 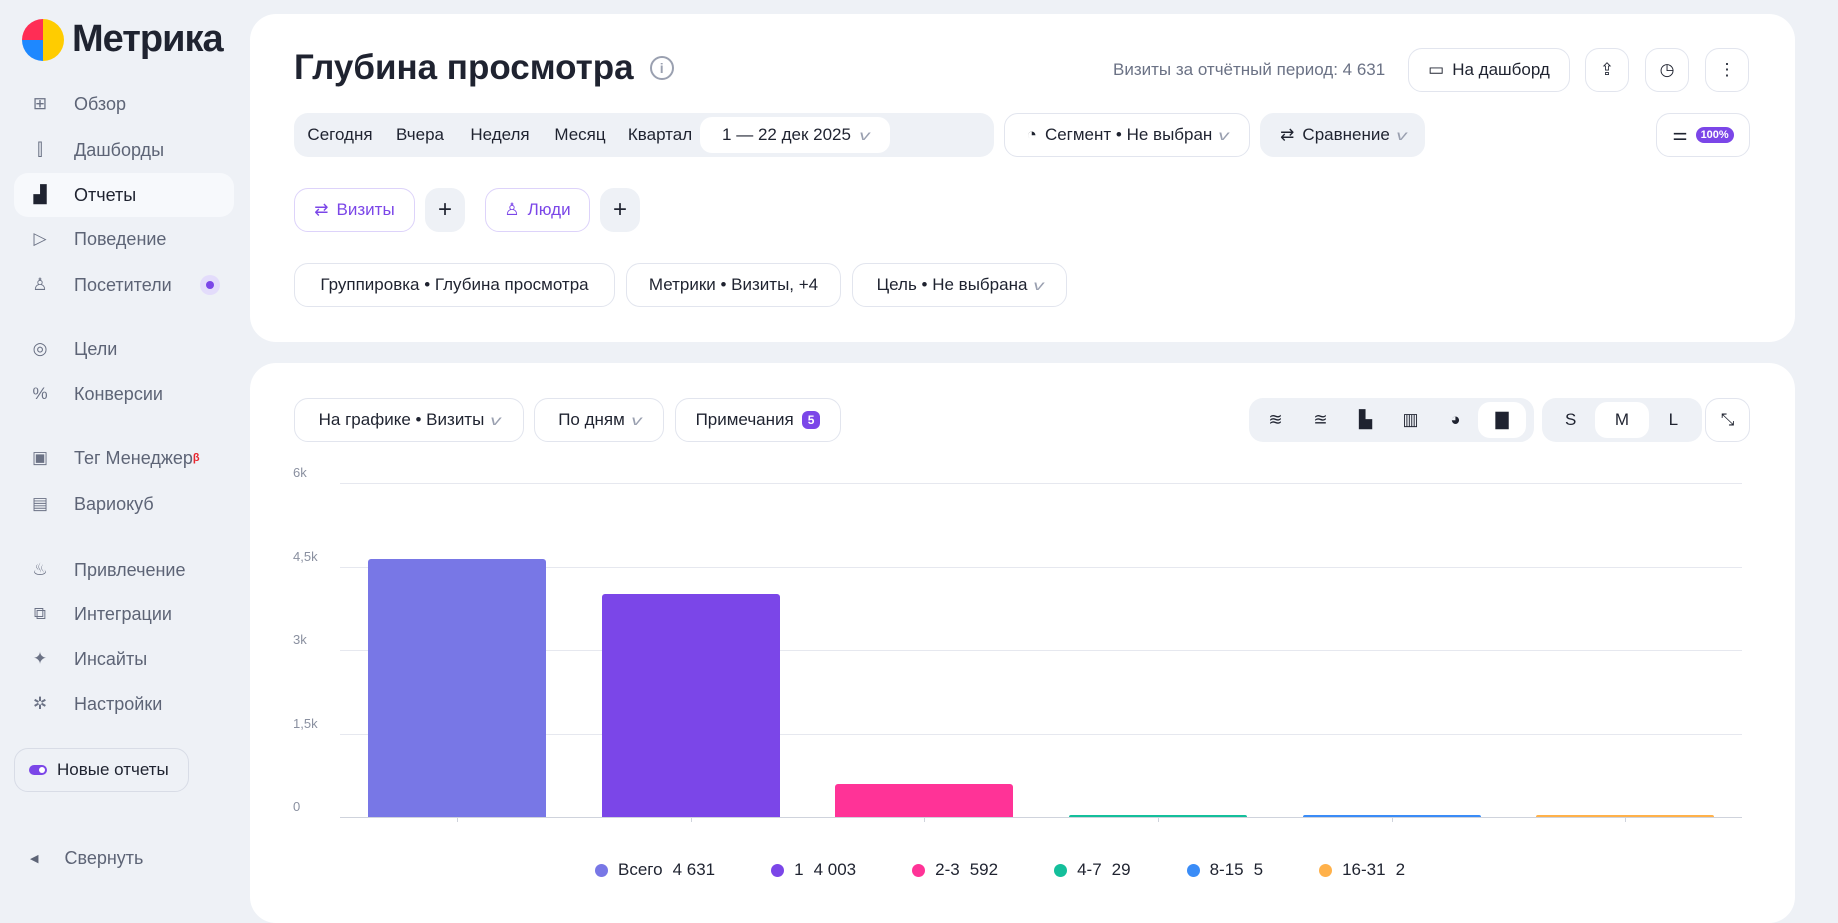 I want to click on stacked-column-icon: ▥, so click(x=1410, y=419).